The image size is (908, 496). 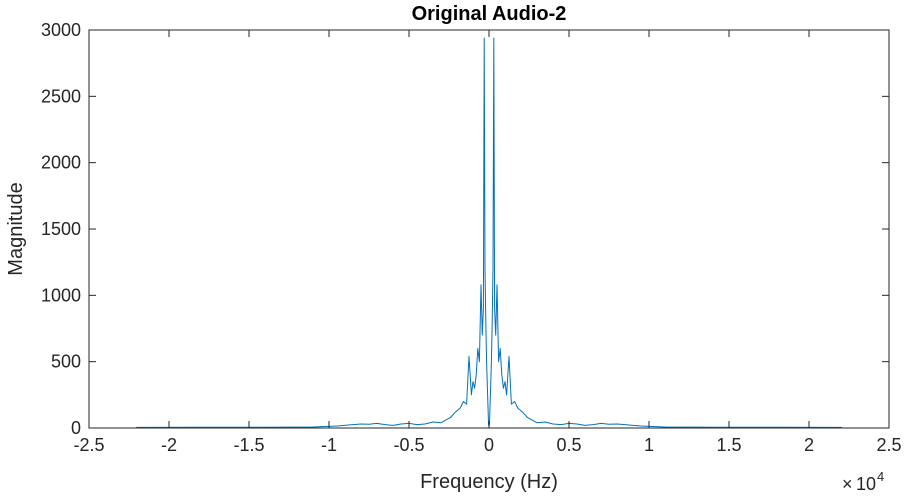 I want to click on x-tick-label: -1.5, so click(x=248, y=445).